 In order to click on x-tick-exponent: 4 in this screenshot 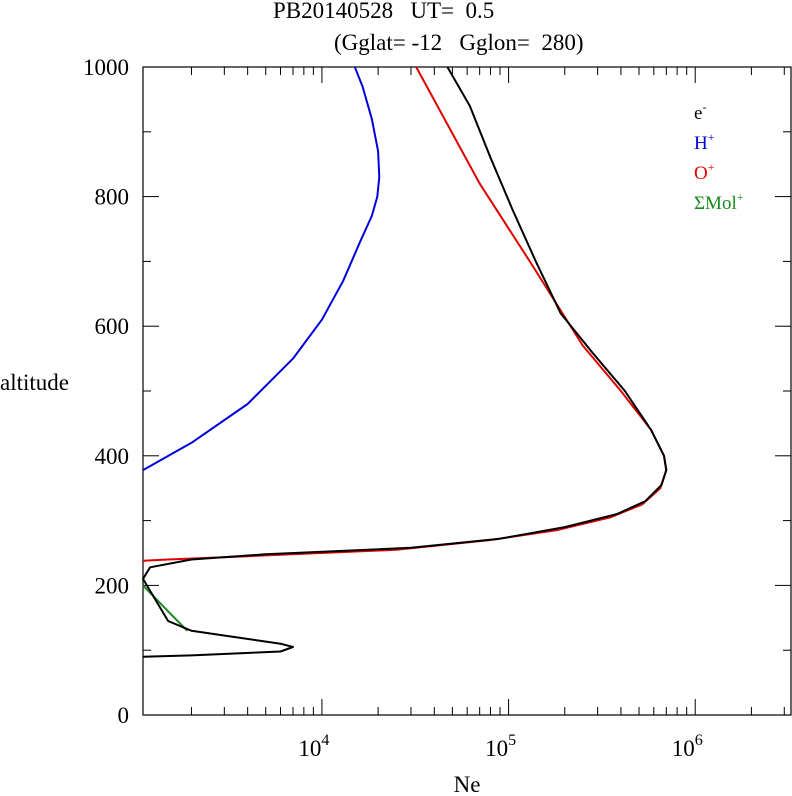, I will do `click(325, 740)`.